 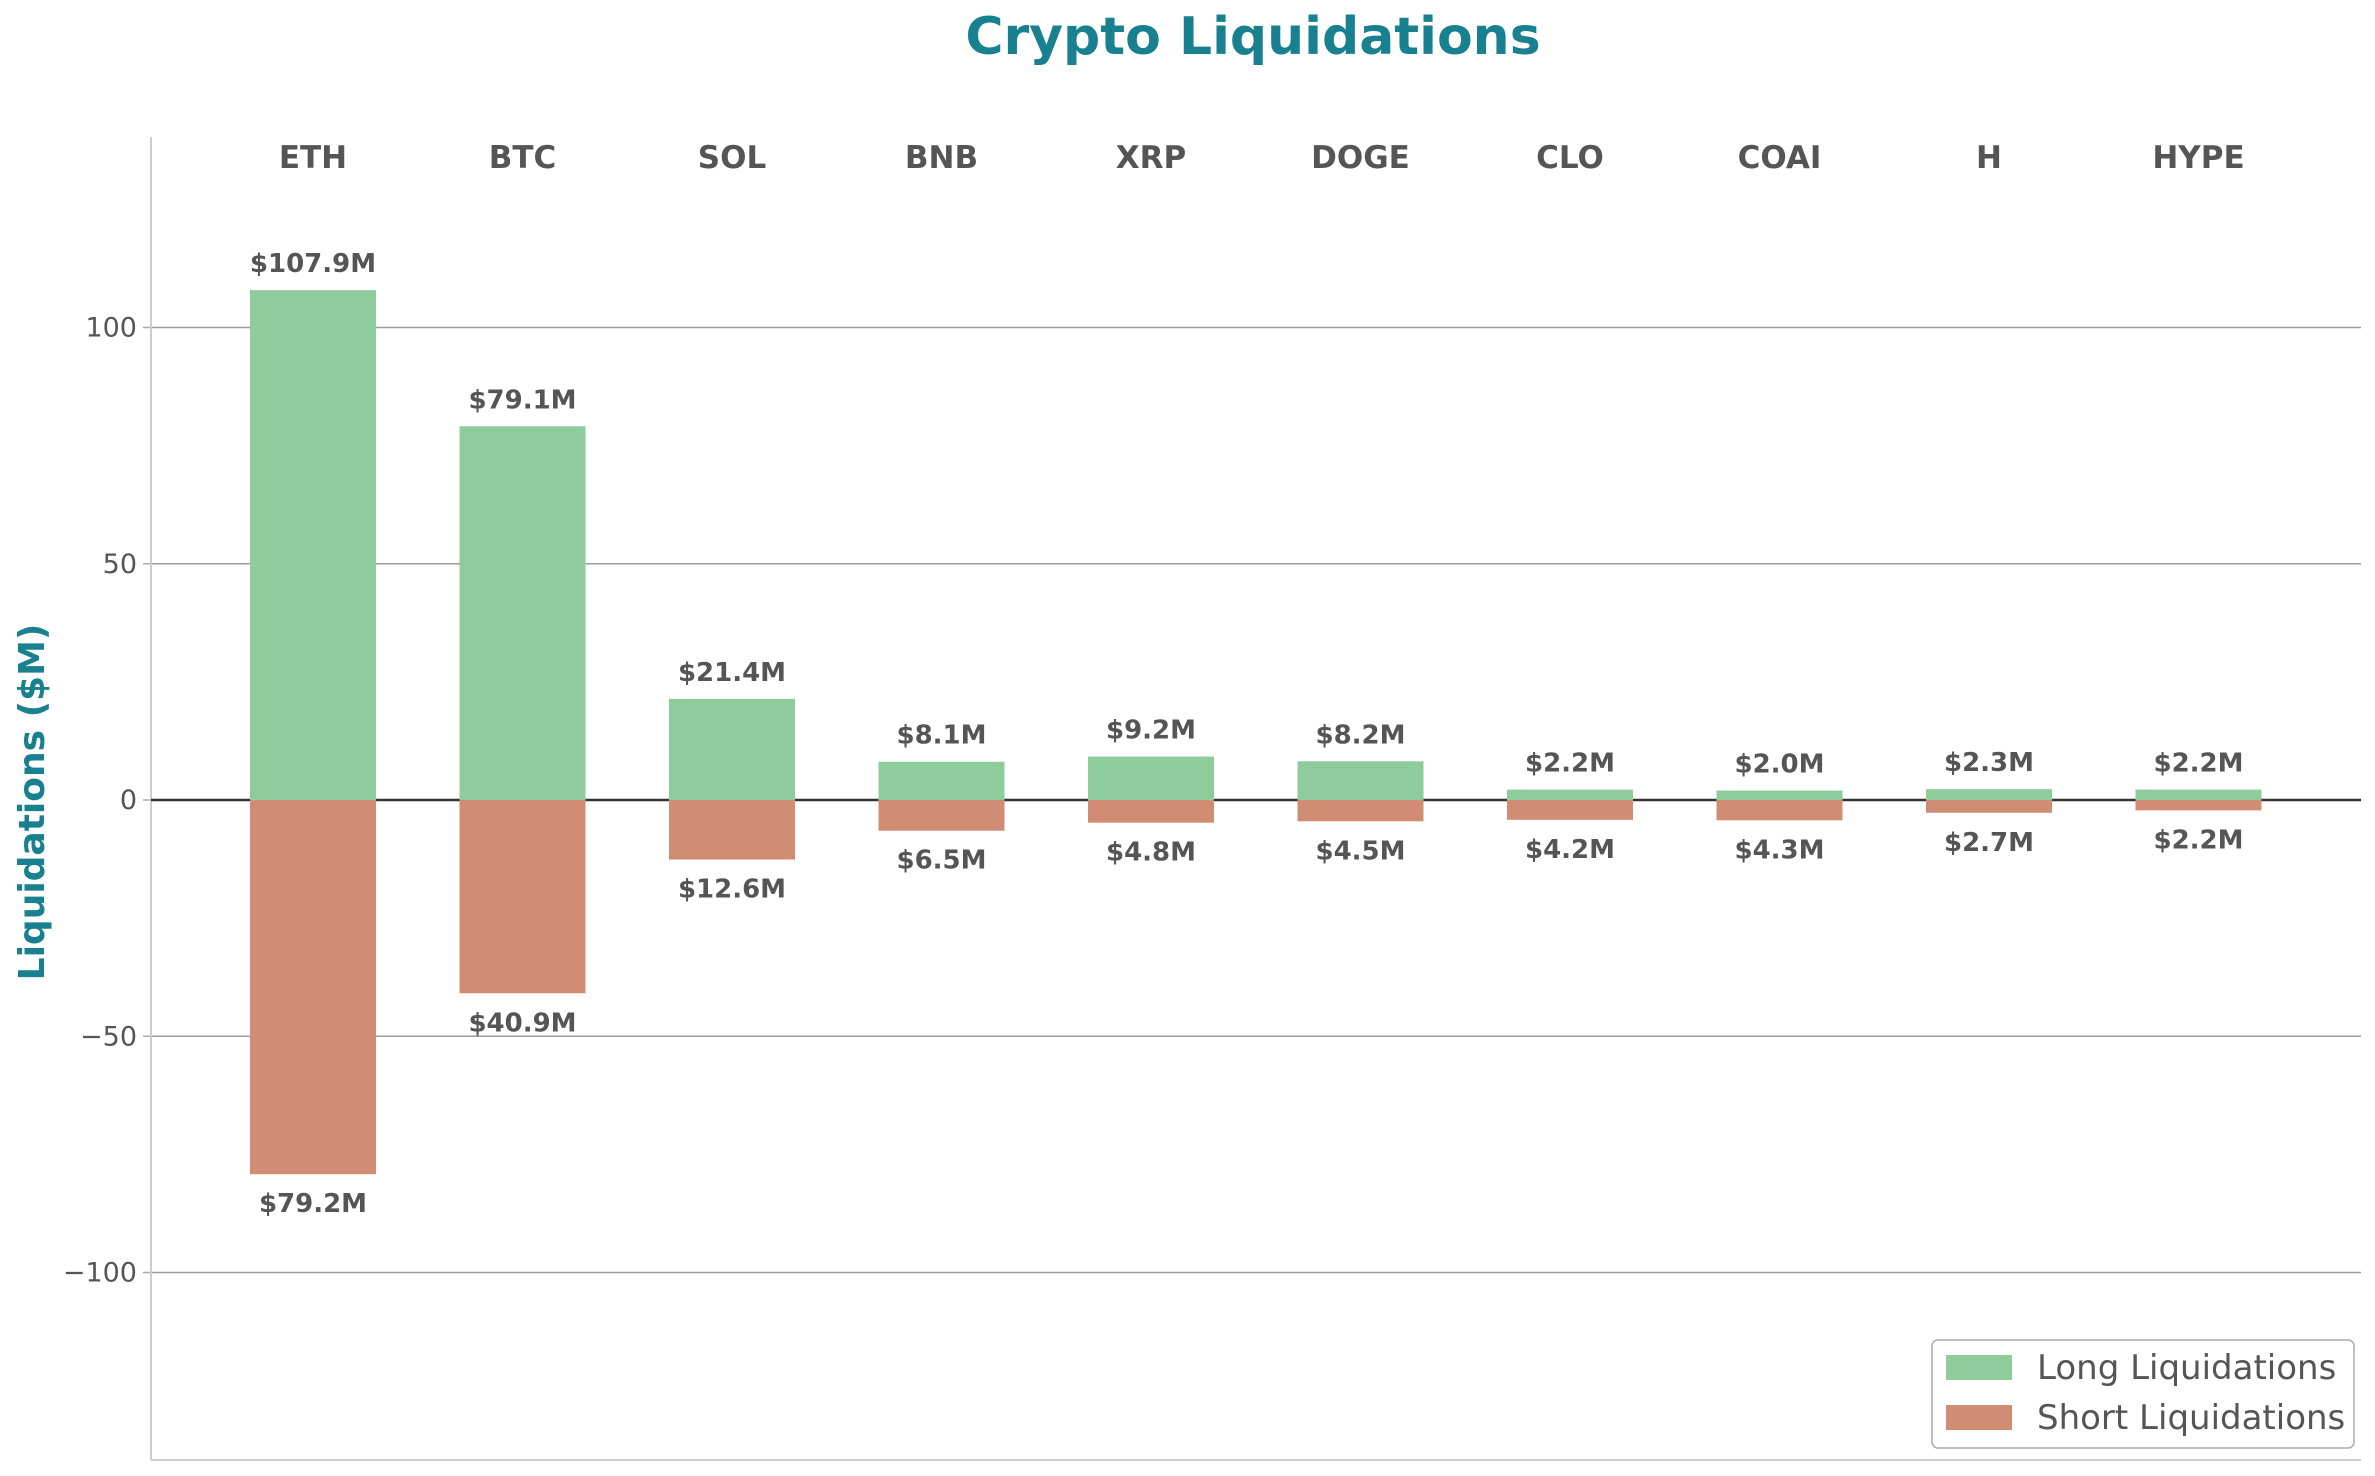 I want to click on category-label: H, so click(x=1989, y=158).